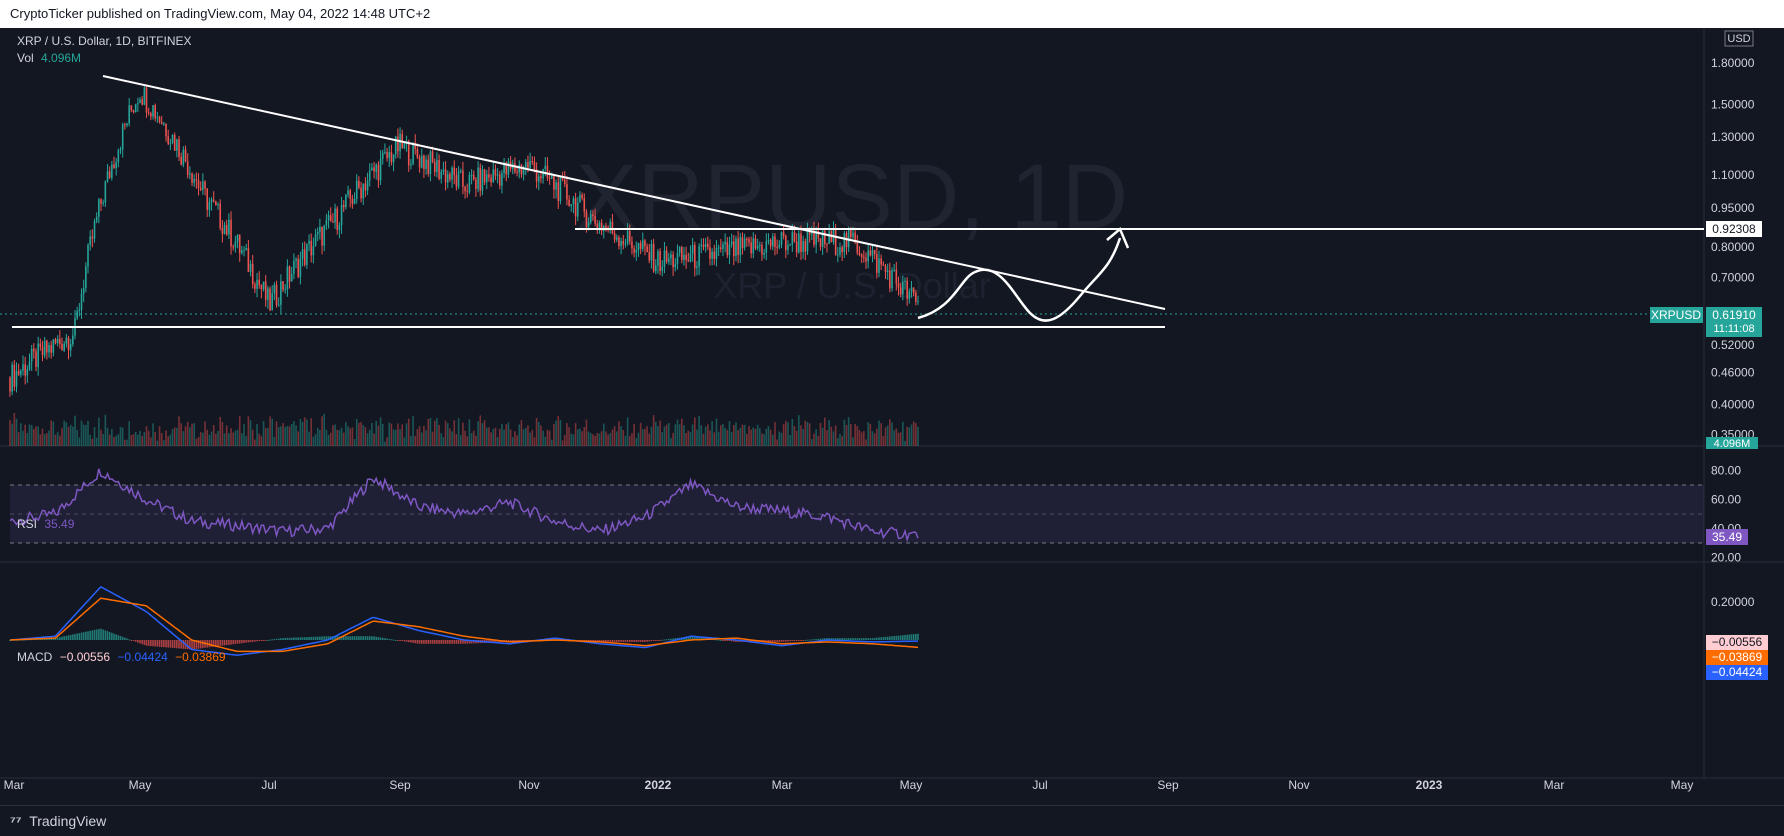 The image size is (1784, 836). Describe the element at coordinates (1019, 279) in the screenshot. I see `projection-path` at that location.